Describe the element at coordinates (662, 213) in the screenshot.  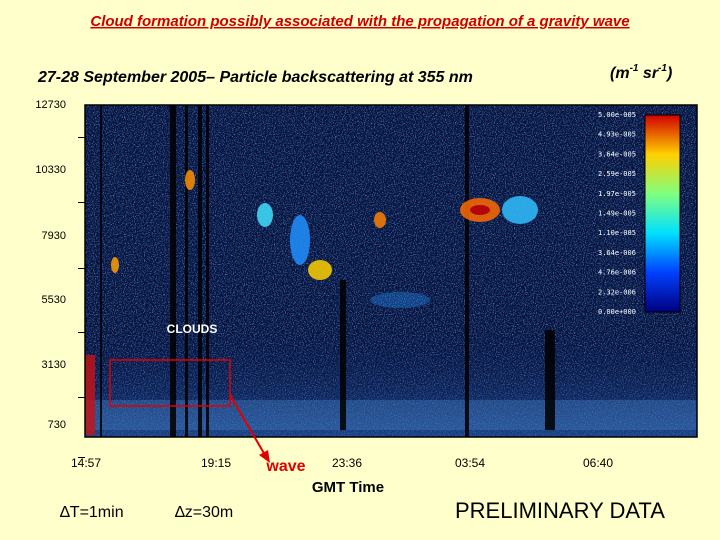
I see `colorbar` at that location.